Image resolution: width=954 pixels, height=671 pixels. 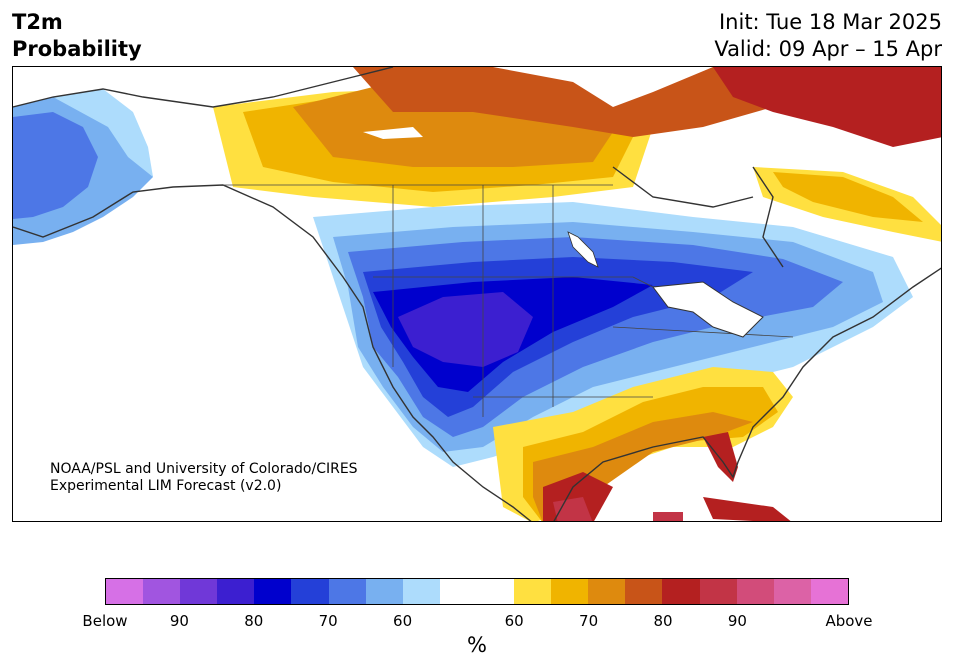 What do you see at coordinates (849, 621) in the screenshot?
I see `colorbar-tick-label: Above` at bounding box center [849, 621].